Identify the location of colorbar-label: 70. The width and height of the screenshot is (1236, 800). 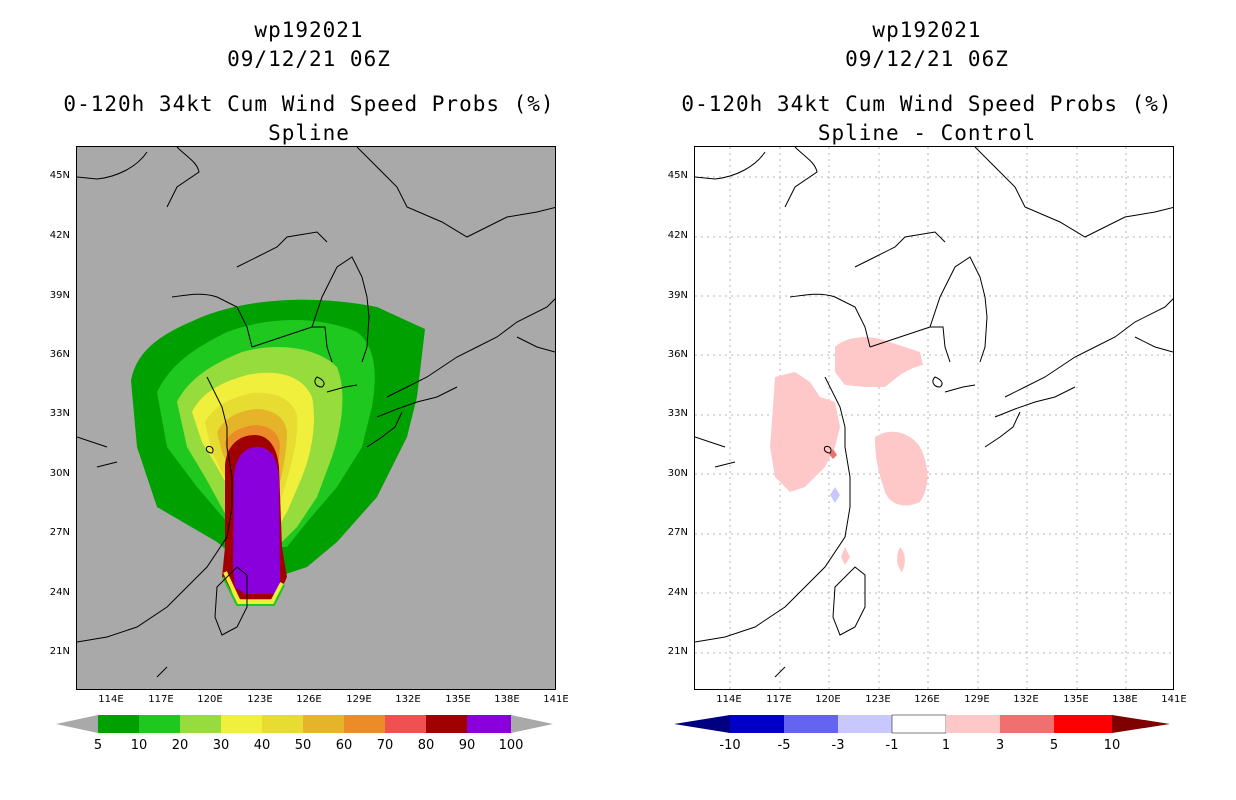
(385, 745).